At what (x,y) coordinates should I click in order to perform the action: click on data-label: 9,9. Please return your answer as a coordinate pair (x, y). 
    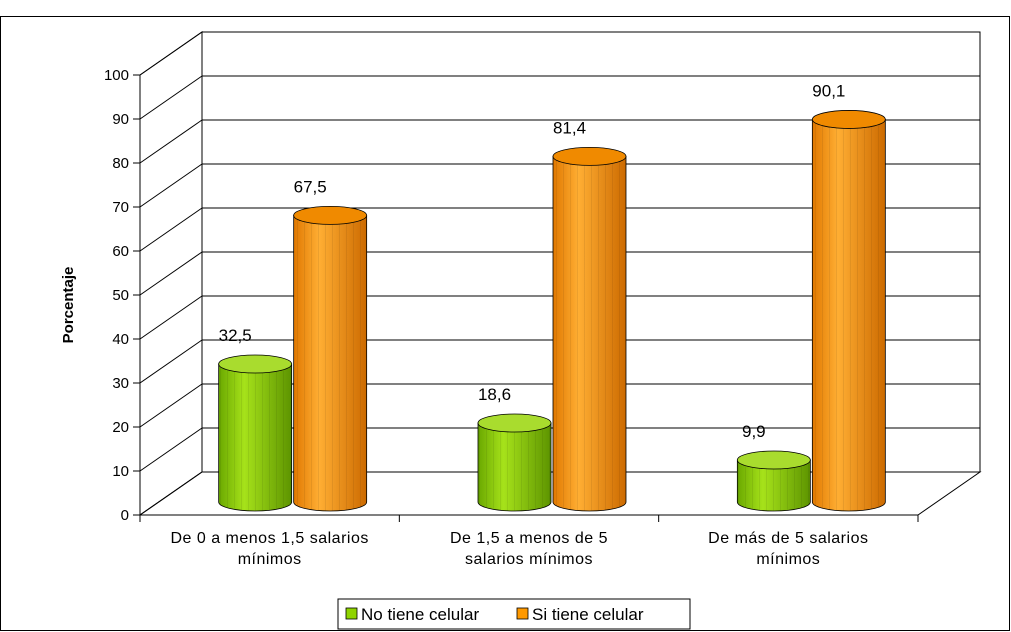
    Looking at the image, I should click on (754, 431).